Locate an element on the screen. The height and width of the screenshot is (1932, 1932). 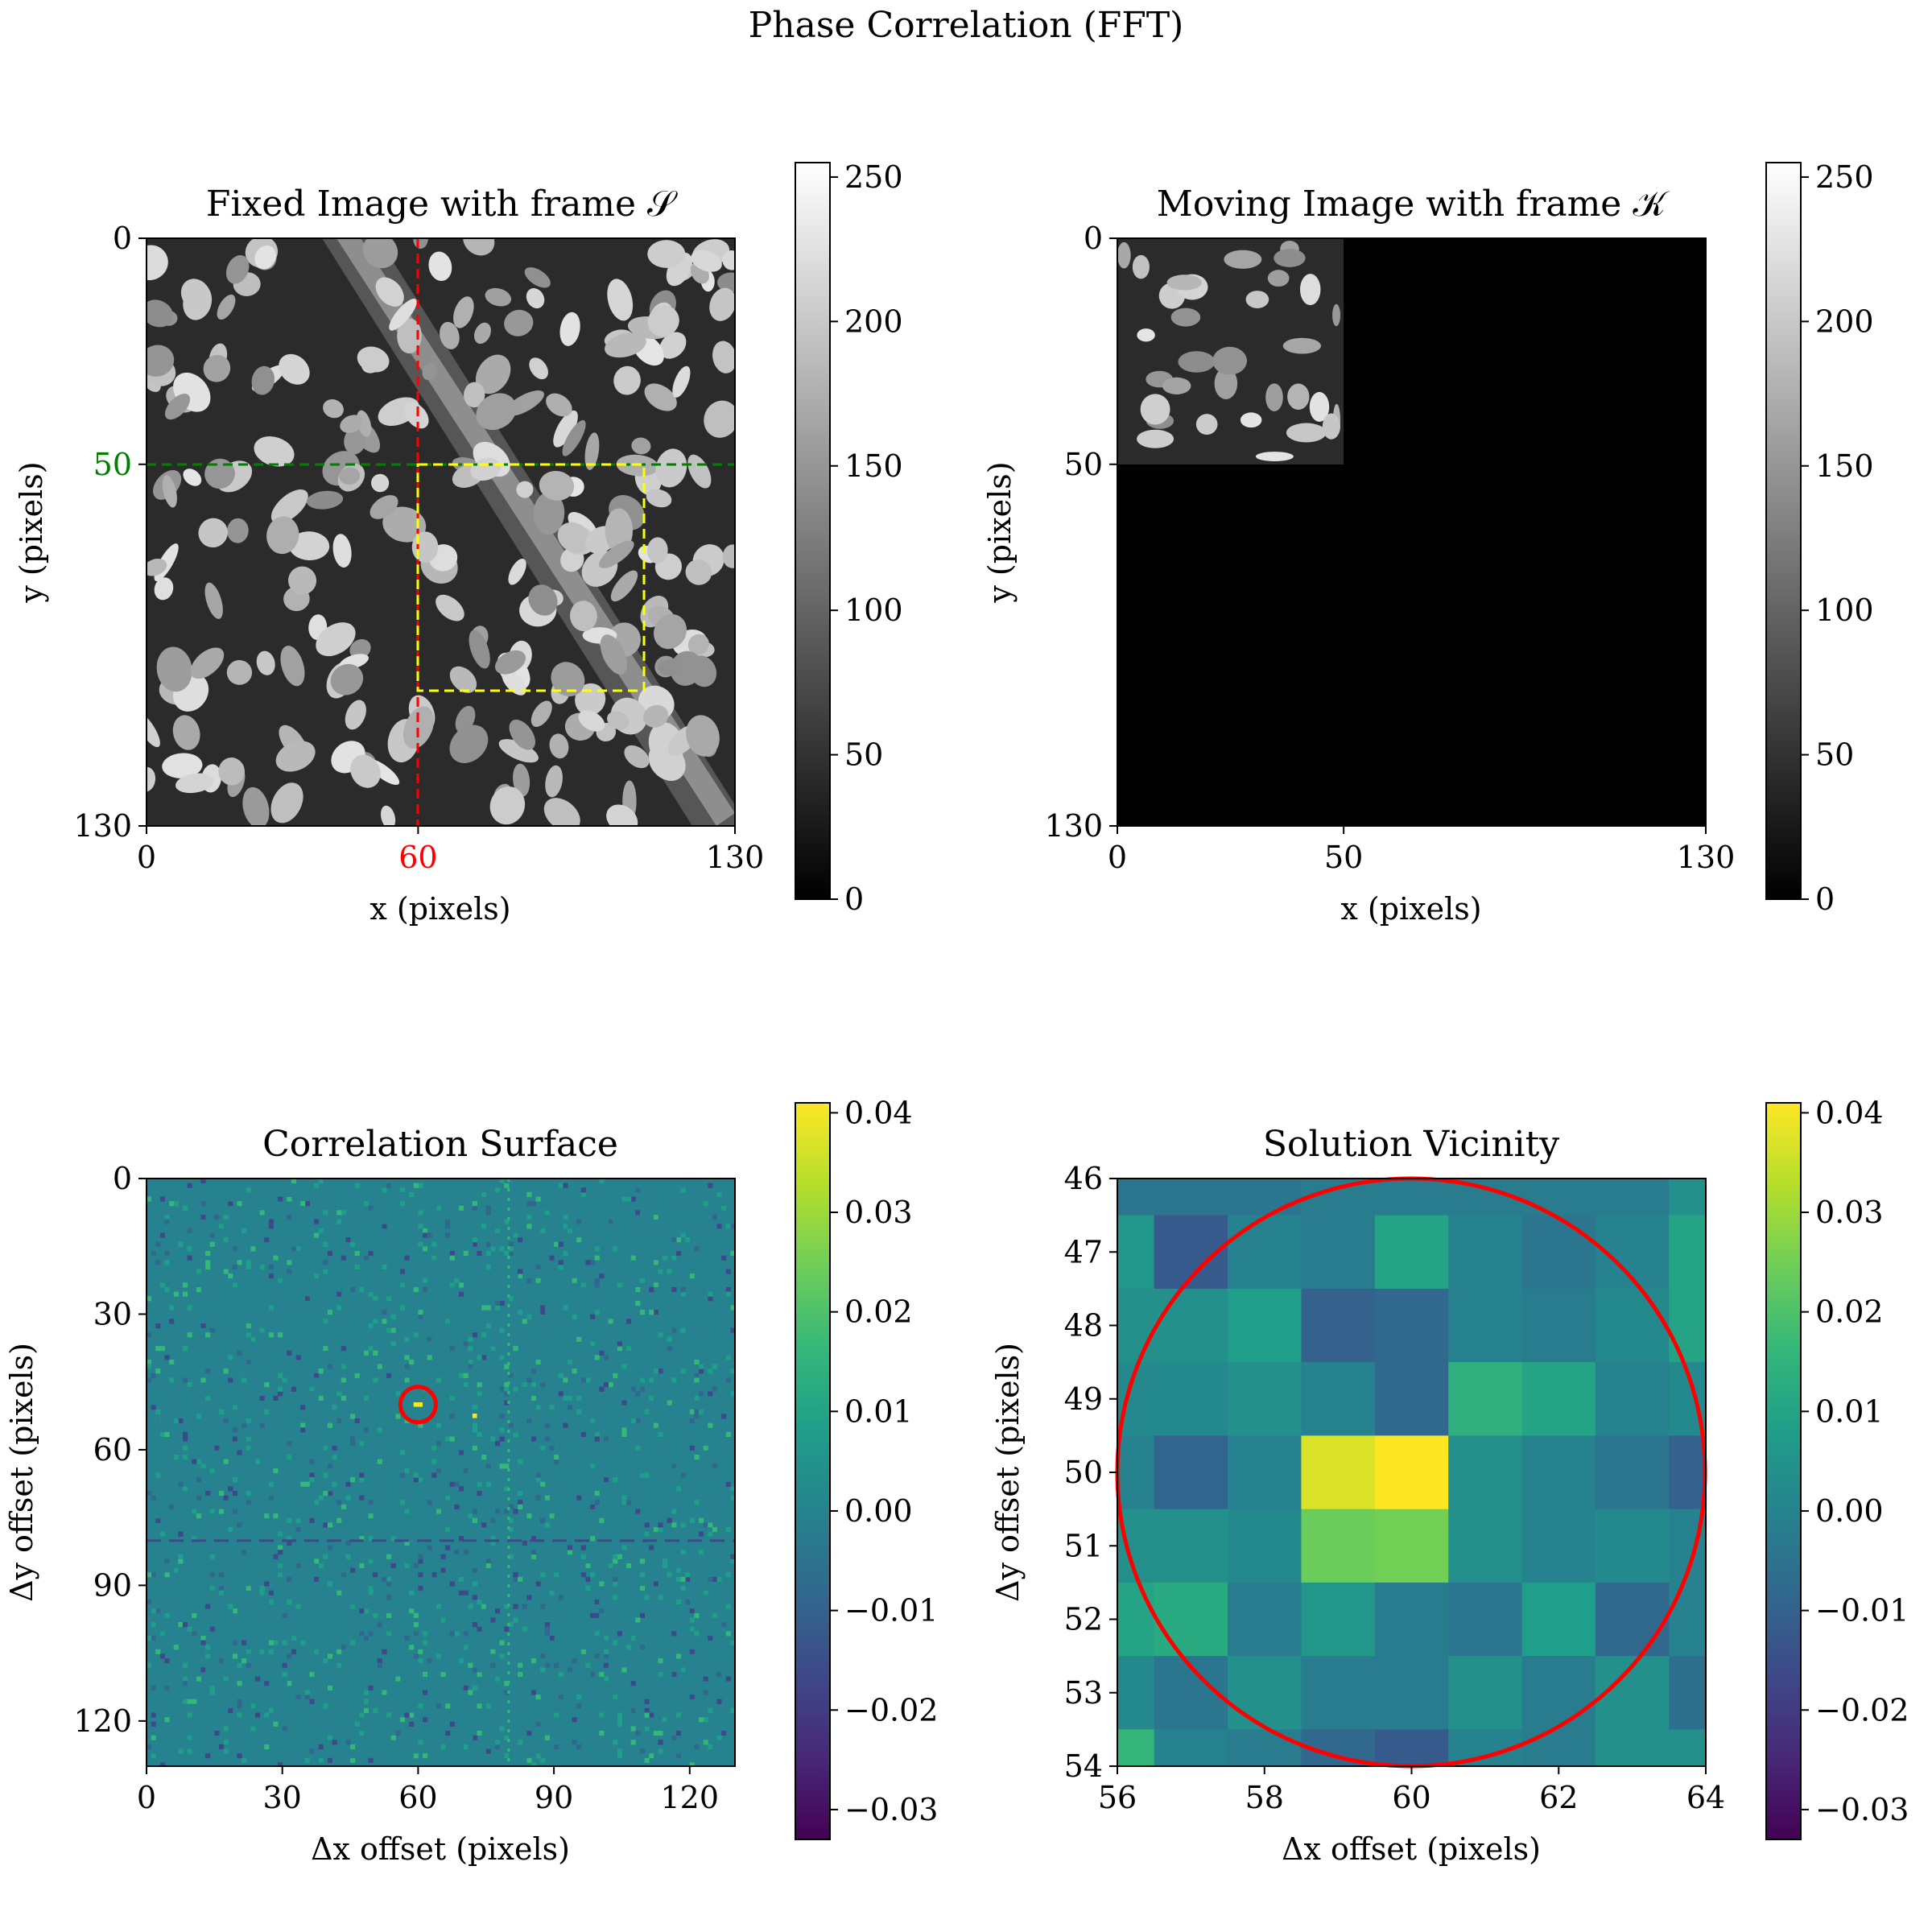
fixed-image-texture is located at coordinates (441, 532).